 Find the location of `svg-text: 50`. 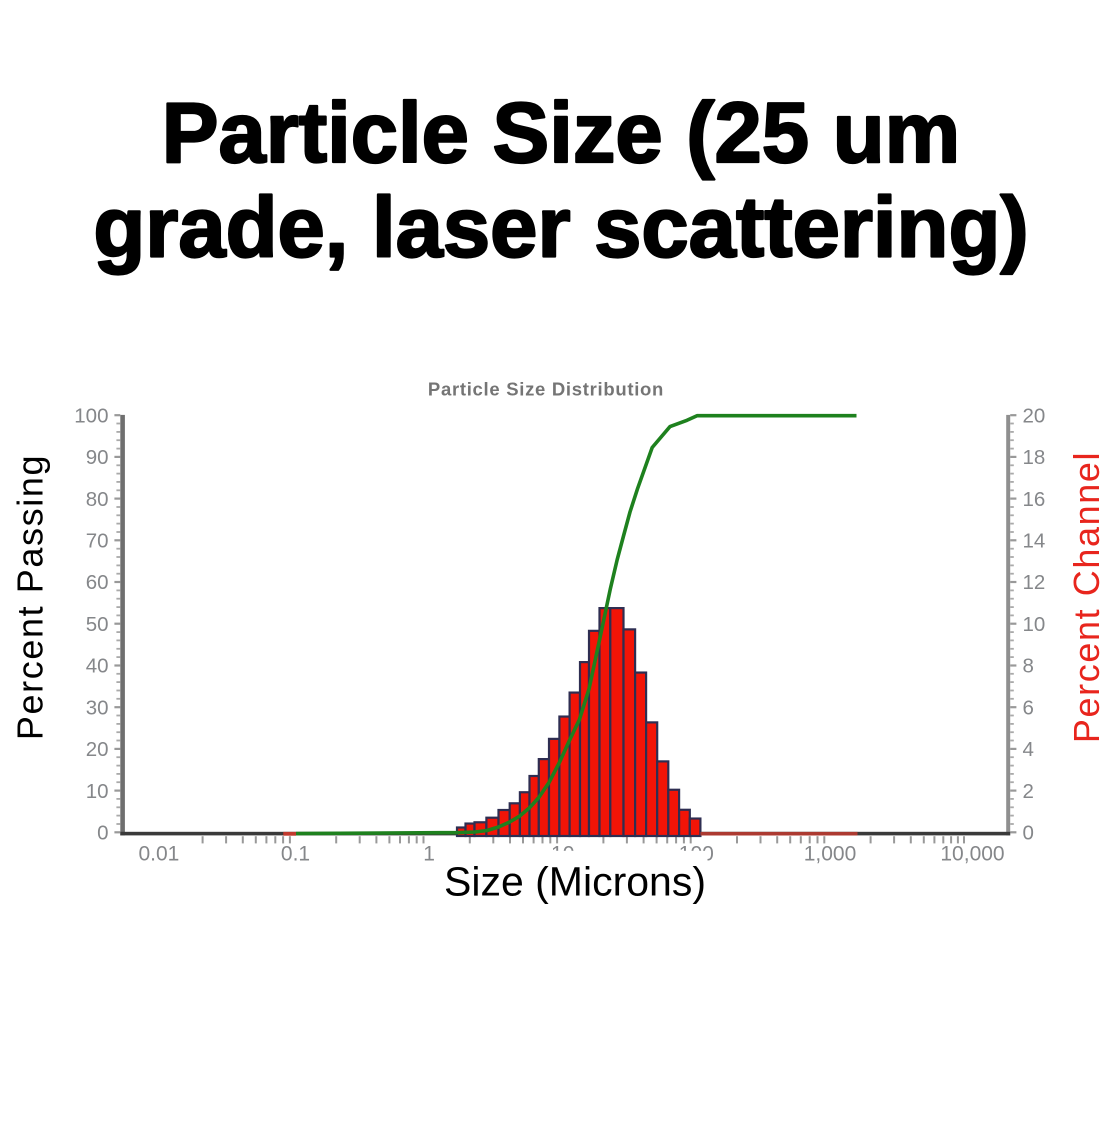

svg-text: 50 is located at coordinates (97, 624).